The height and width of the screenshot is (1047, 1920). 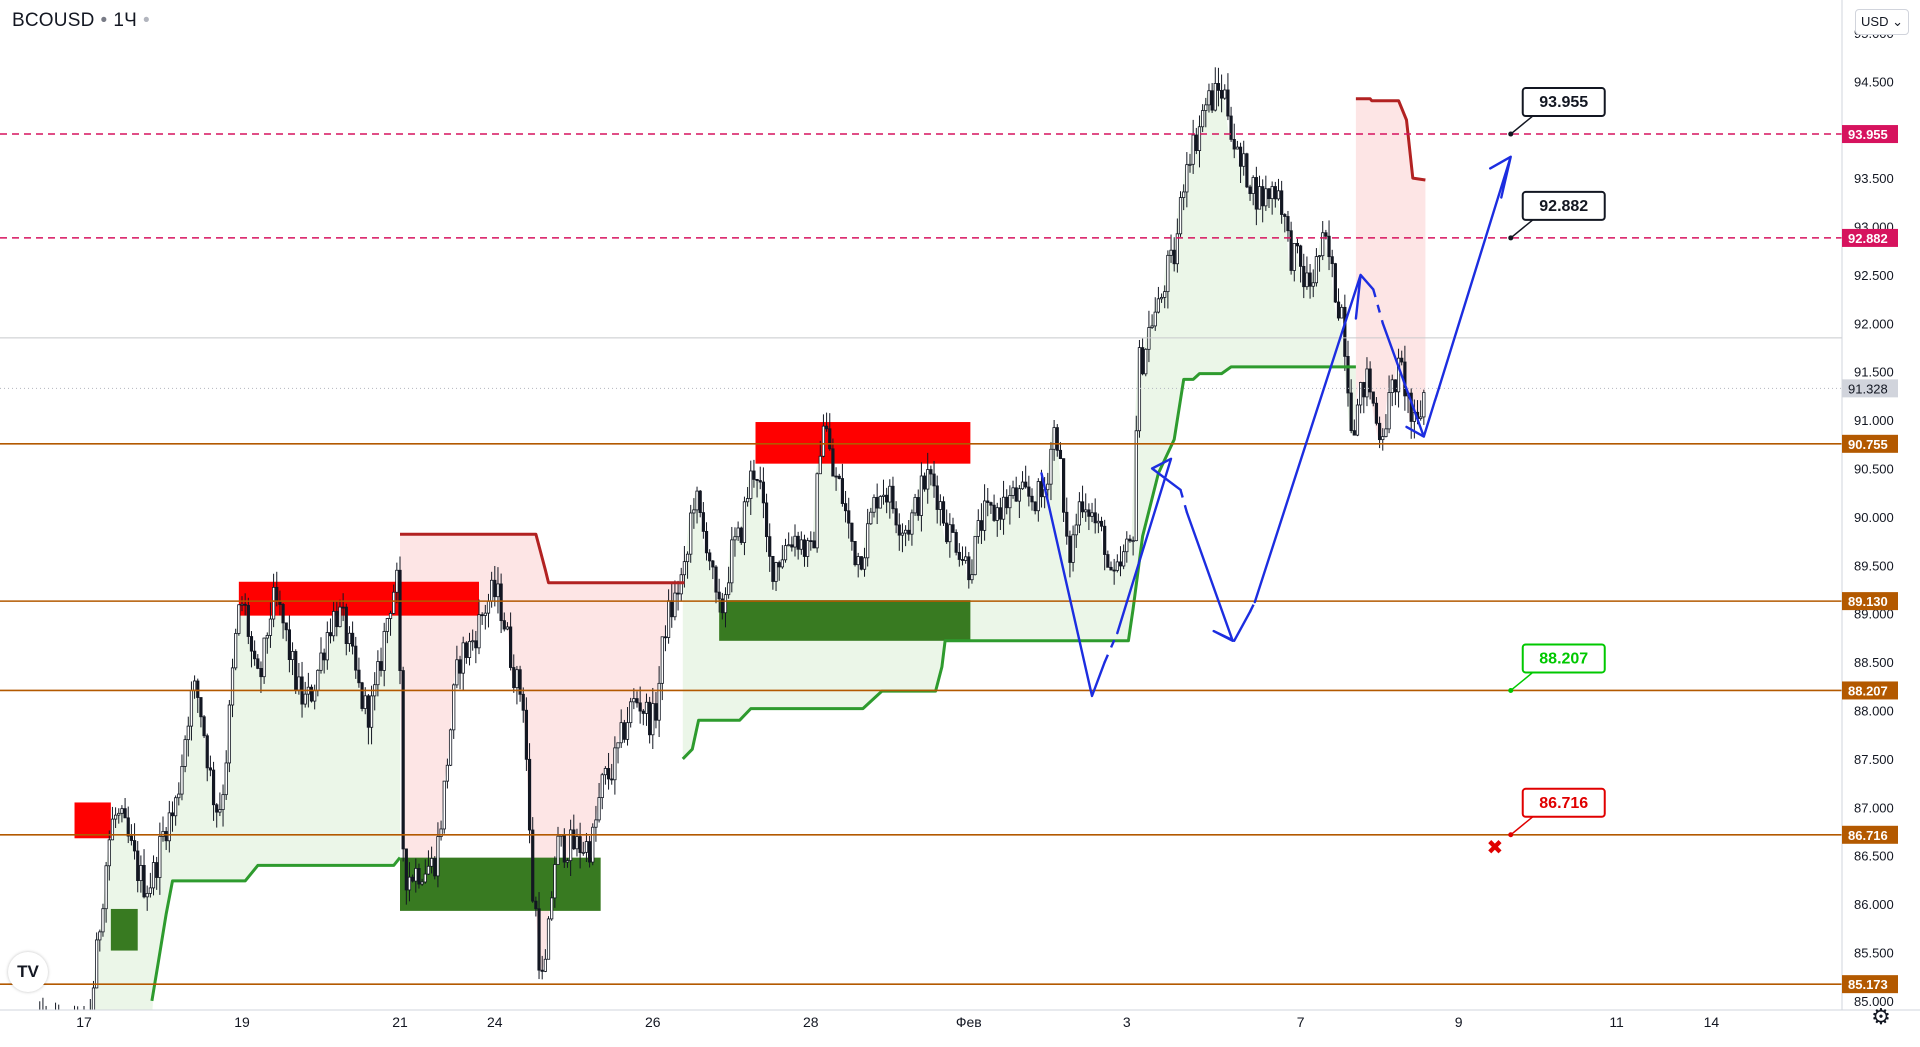 What do you see at coordinates (1895, 21) in the screenshot?
I see `chevron-down-icon: ⌄` at bounding box center [1895, 21].